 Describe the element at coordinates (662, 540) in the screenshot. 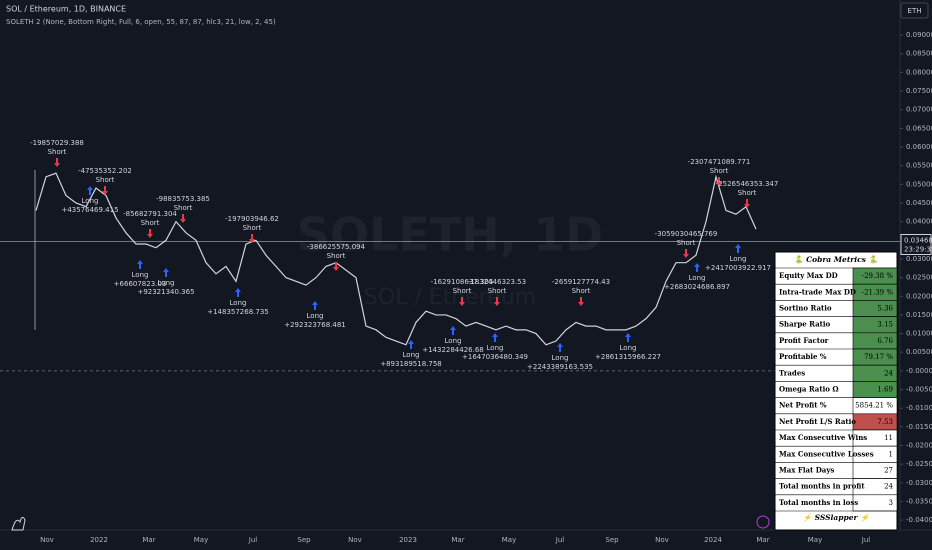

I see `x-tick-label: Nov` at that location.